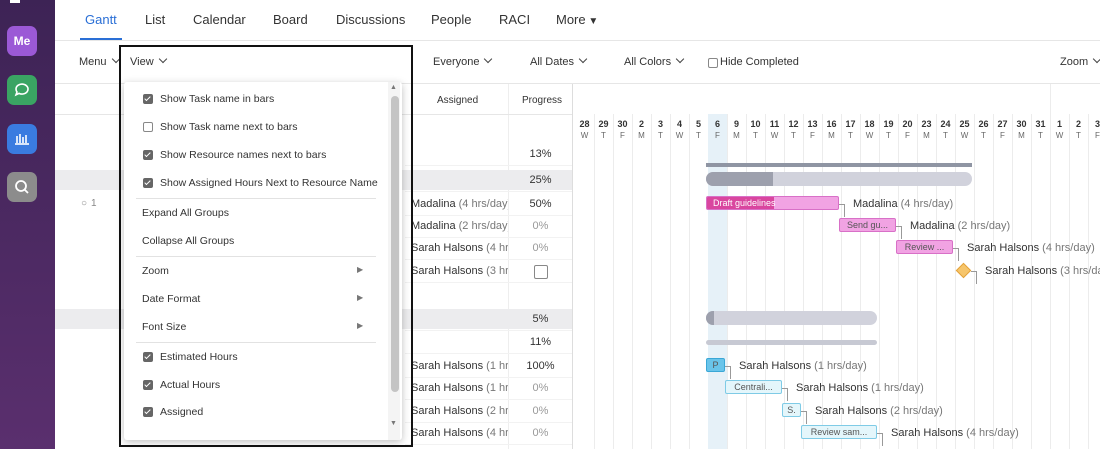 Image resolution: width=1100 pixels, height=449 pixels. What do you see at coordinates (171, 299) in the screenshot?
I see `menu-item: Date Format` at bounding box center [171, 299].